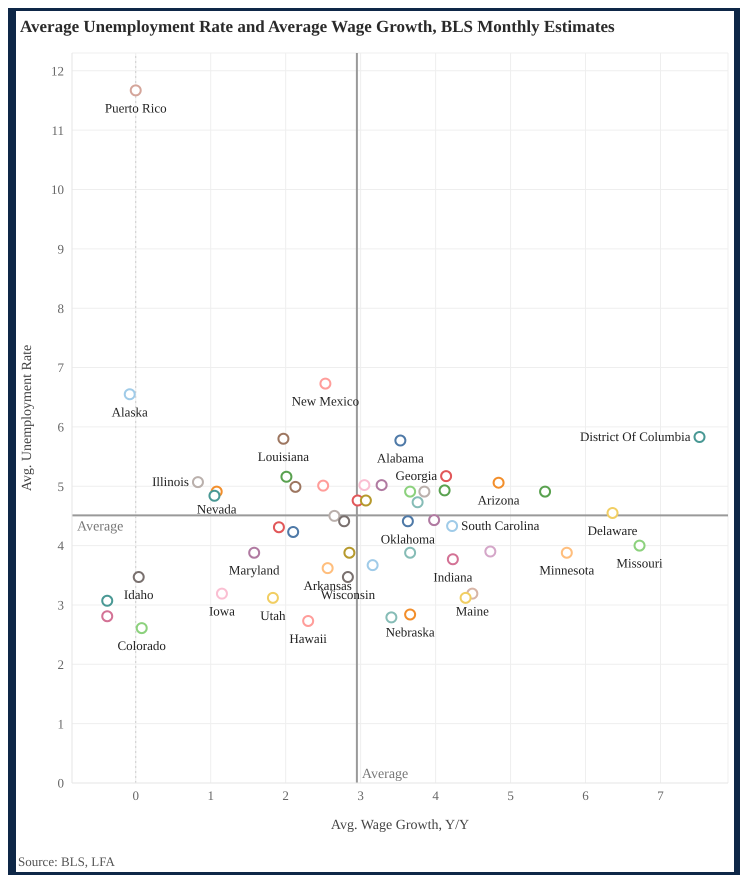 This screenshot has height=883, width=748. Describe the element at coordinates (57, 190) in the screenshot. I see `y-tick-label: 10` at that location.